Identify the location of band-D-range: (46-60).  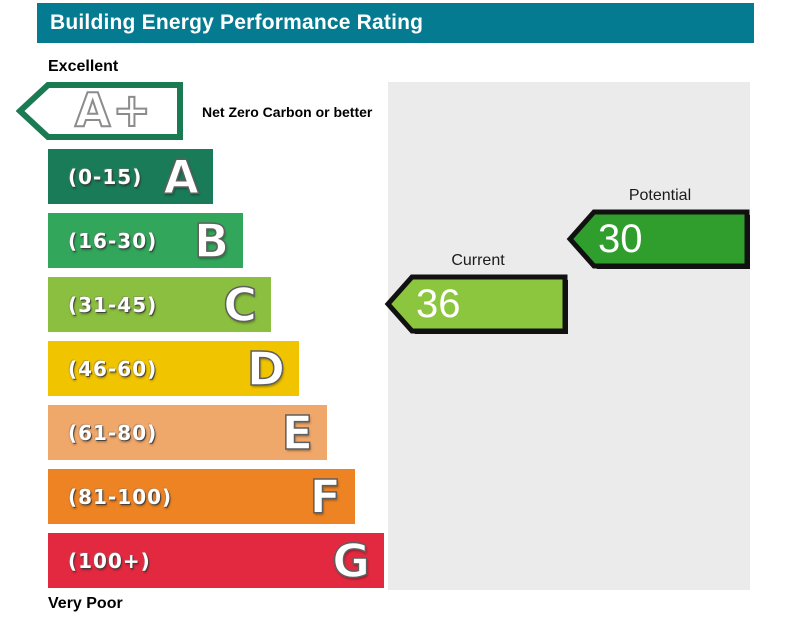
(113, 368).